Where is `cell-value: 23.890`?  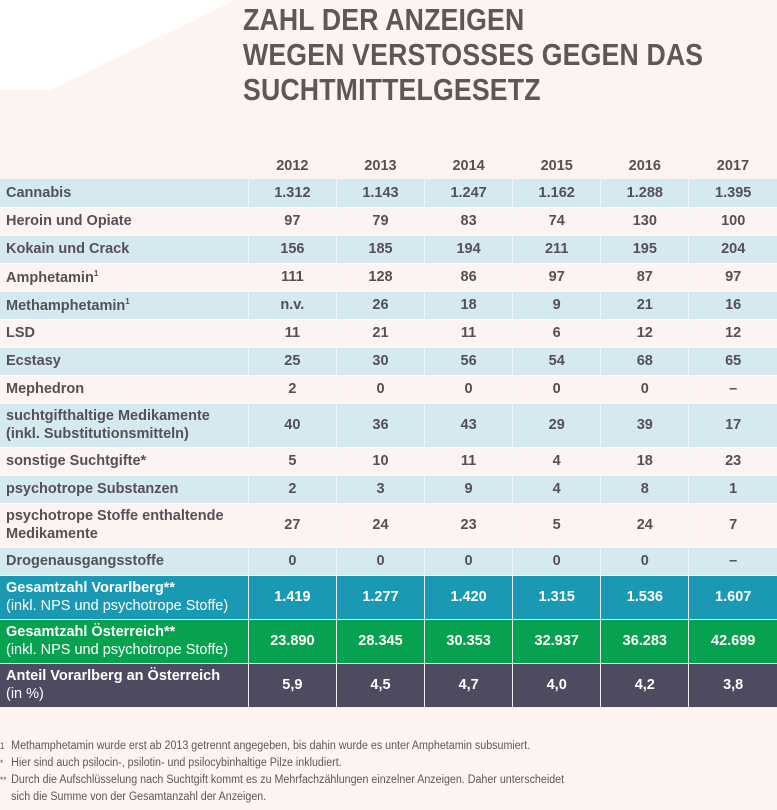 cell-value: 23.890 is located at coordinates (292, 641).